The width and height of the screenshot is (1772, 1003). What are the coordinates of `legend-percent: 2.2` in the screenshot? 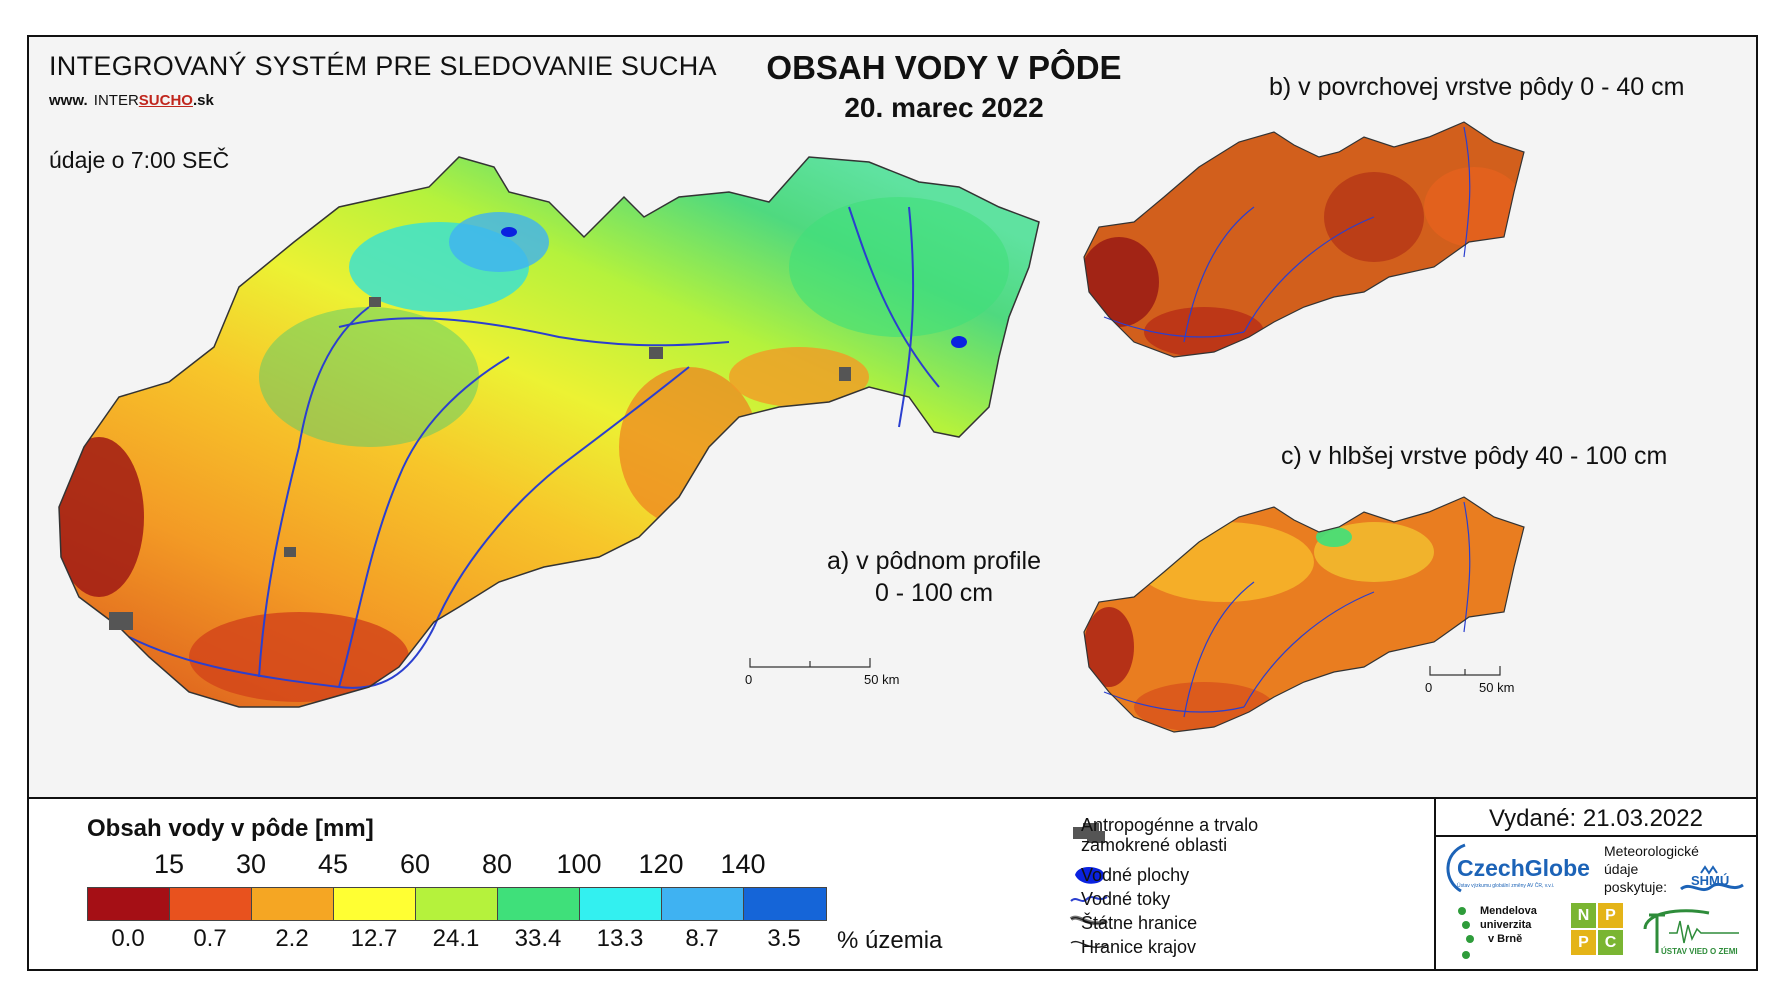 It's located at (292, 938).